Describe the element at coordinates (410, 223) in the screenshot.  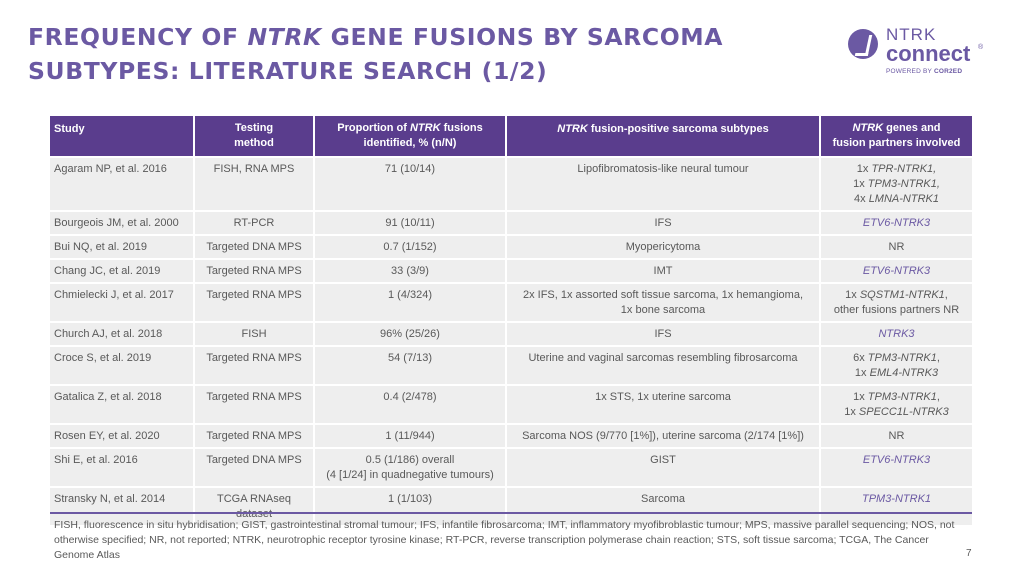
I see `cell-proportion: 91 (10/11)` at that location.